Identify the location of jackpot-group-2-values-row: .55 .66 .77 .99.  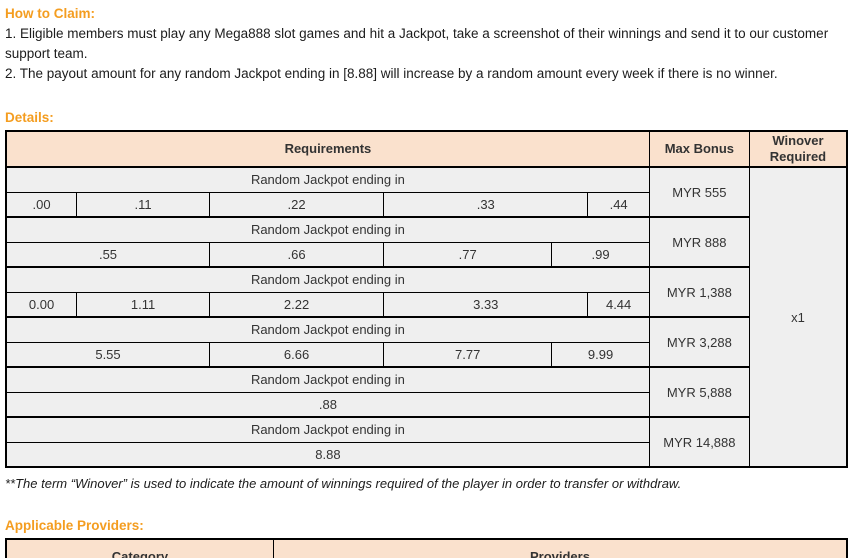
(426, 254).